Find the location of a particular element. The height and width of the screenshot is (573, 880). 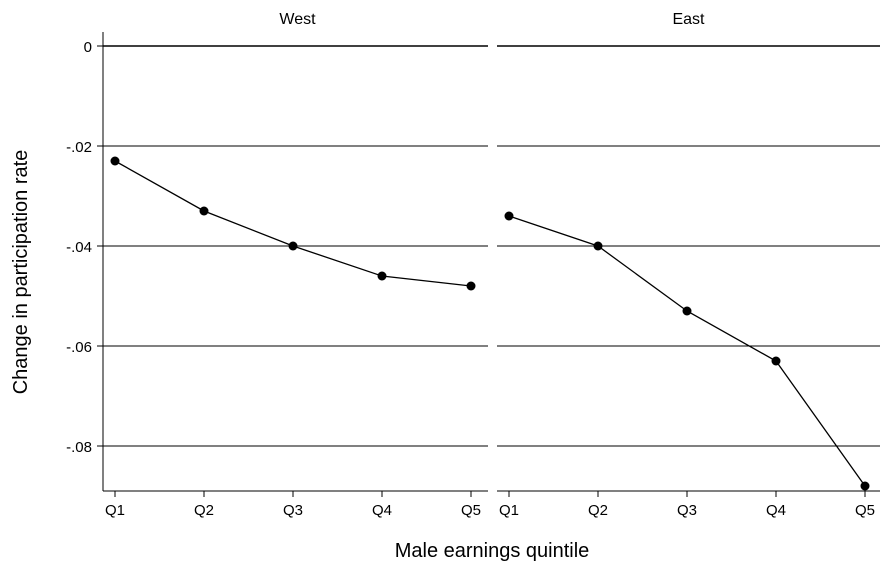

series-line-west is located at coordinates (293, 223).